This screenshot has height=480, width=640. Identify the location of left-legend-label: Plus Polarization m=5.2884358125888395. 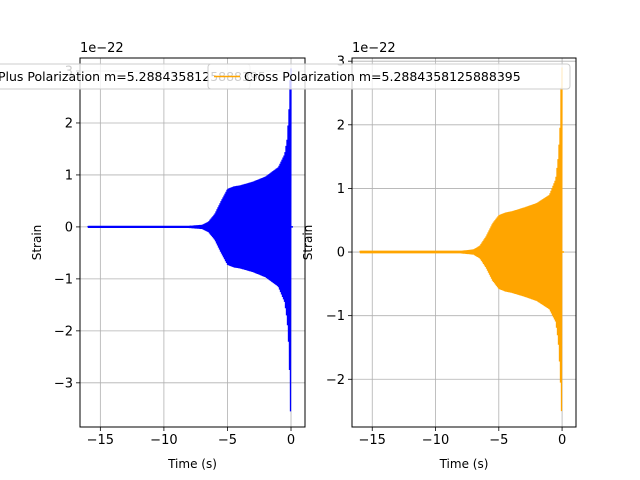
(133, 76).